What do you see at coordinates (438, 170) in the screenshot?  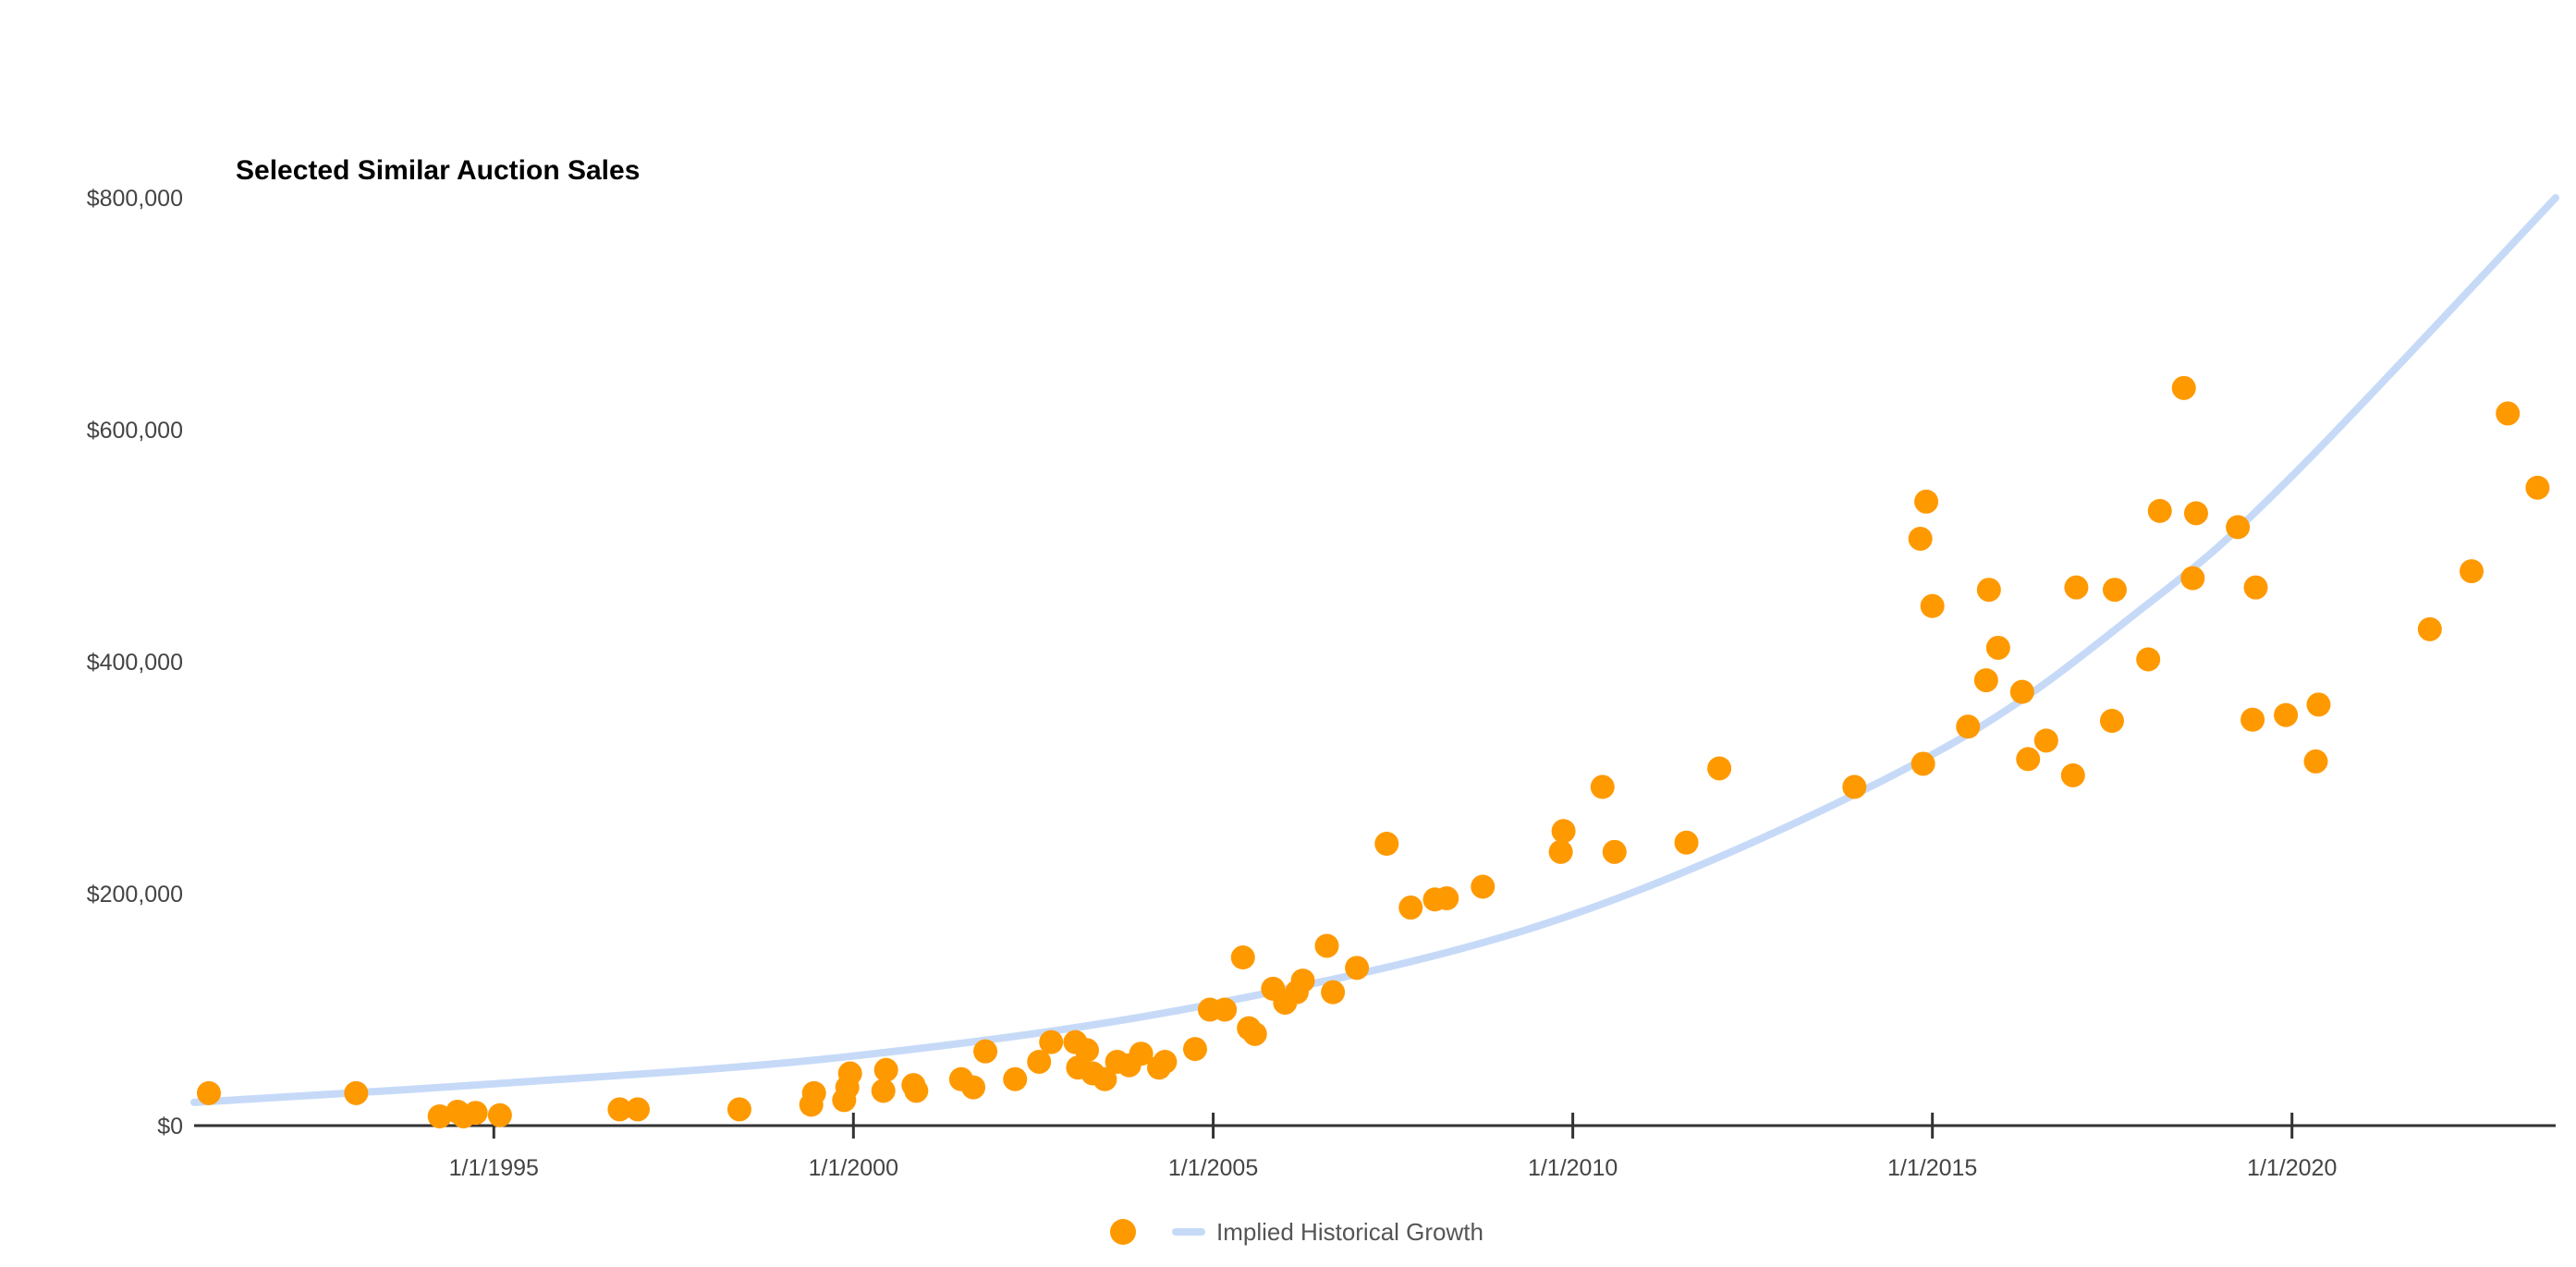 I see `chart-title: Selected Similar Auction Sales` at bounding box center [438, 170].